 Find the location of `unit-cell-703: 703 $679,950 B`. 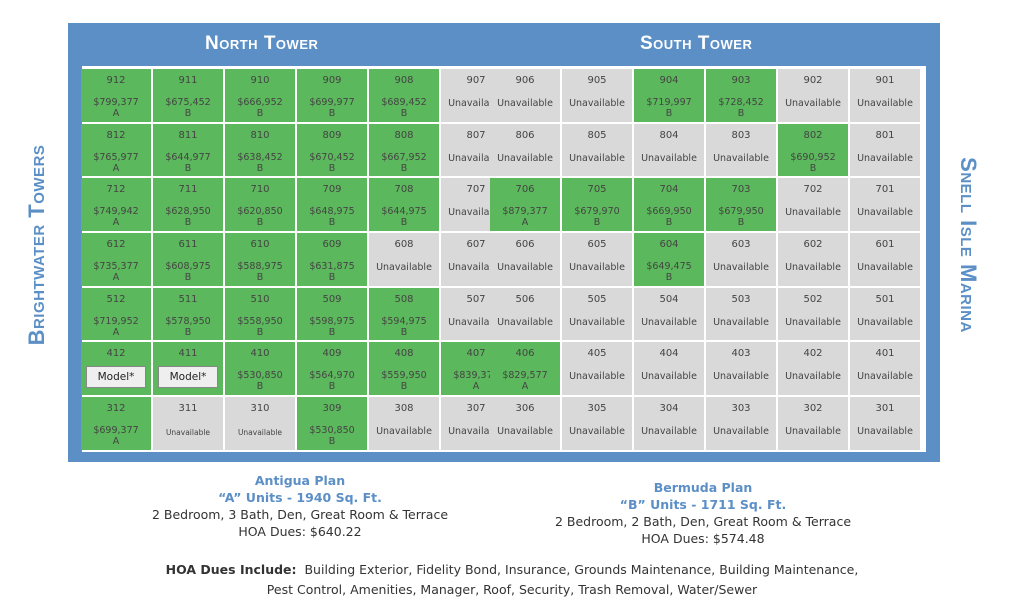

unit-cell-703: 703 $679,950 B is located at coordinates (741, 205).